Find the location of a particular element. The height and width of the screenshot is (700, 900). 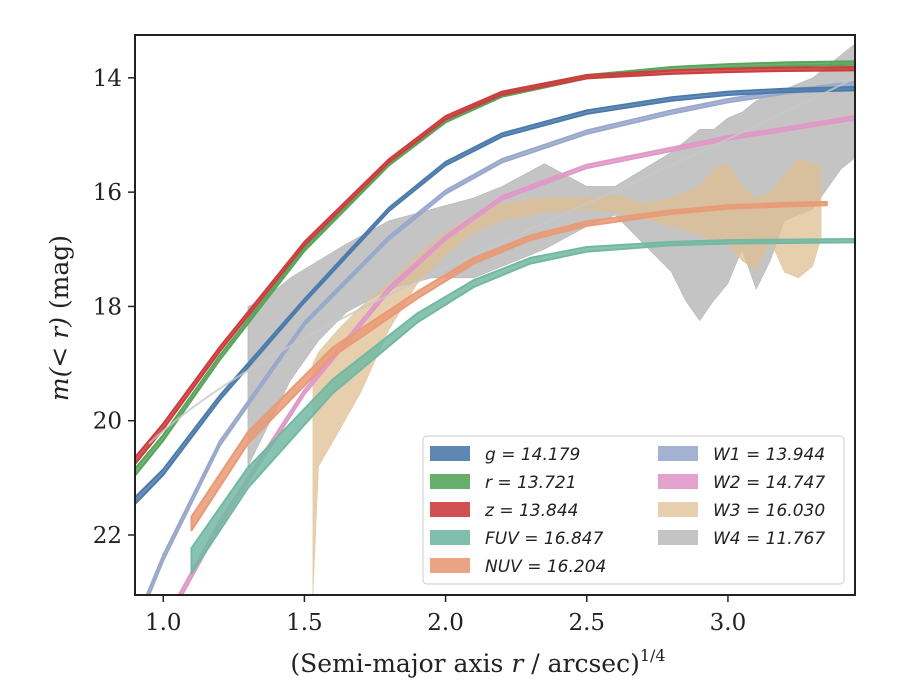

legend-swatch-r is located at coordinates (450, 481).